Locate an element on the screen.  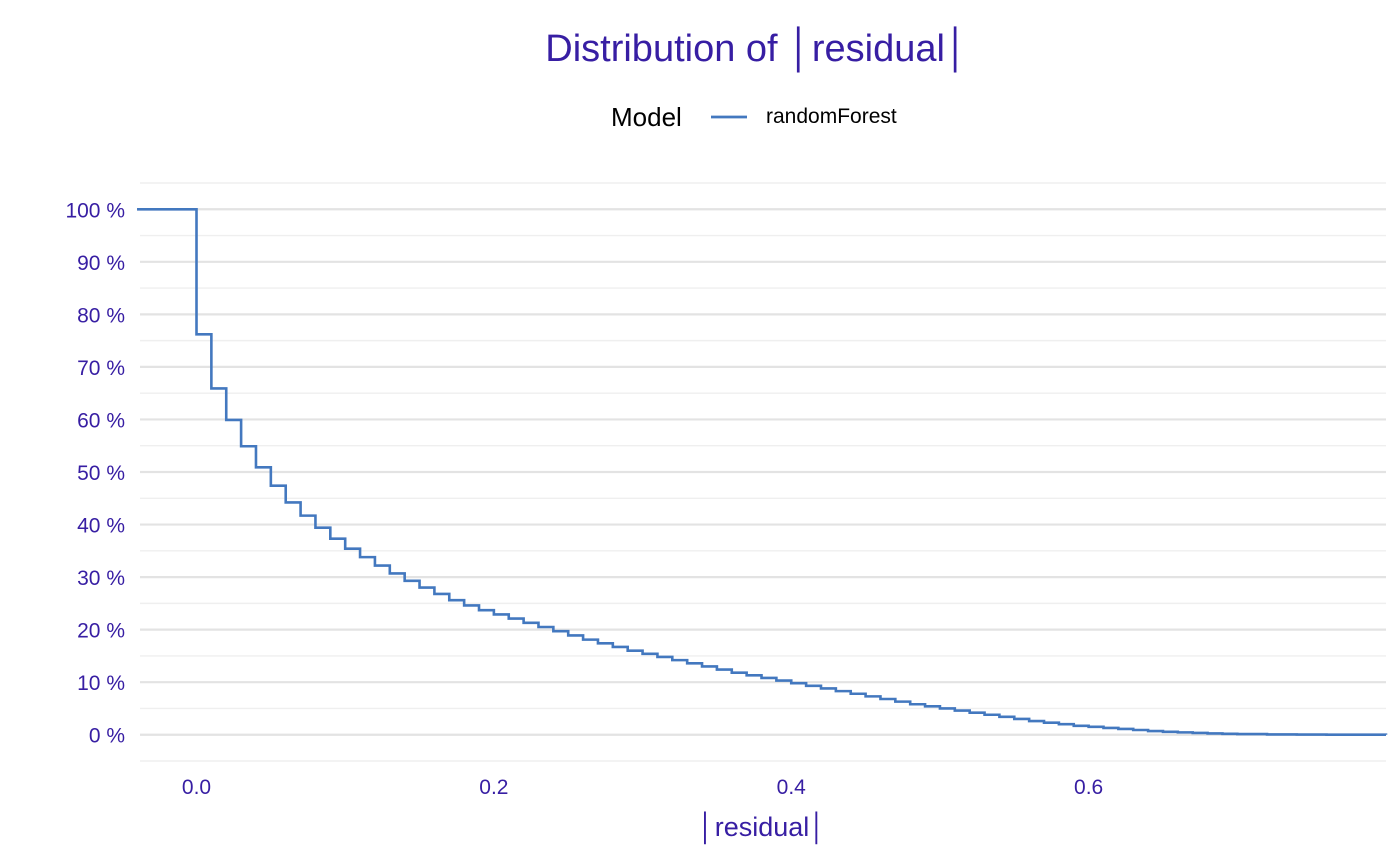
x-tick-label: 0.6 is located at coordinates (1088, 787).